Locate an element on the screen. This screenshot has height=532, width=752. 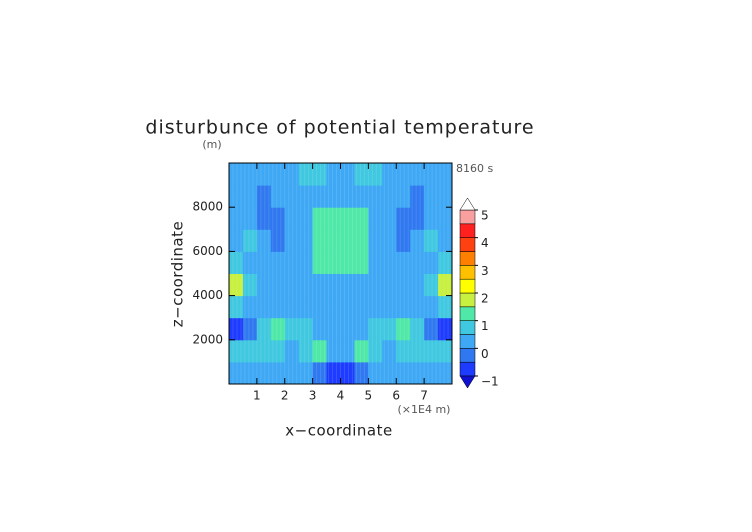
y-tick-label: 2000 is located at coordinates (207, 339).